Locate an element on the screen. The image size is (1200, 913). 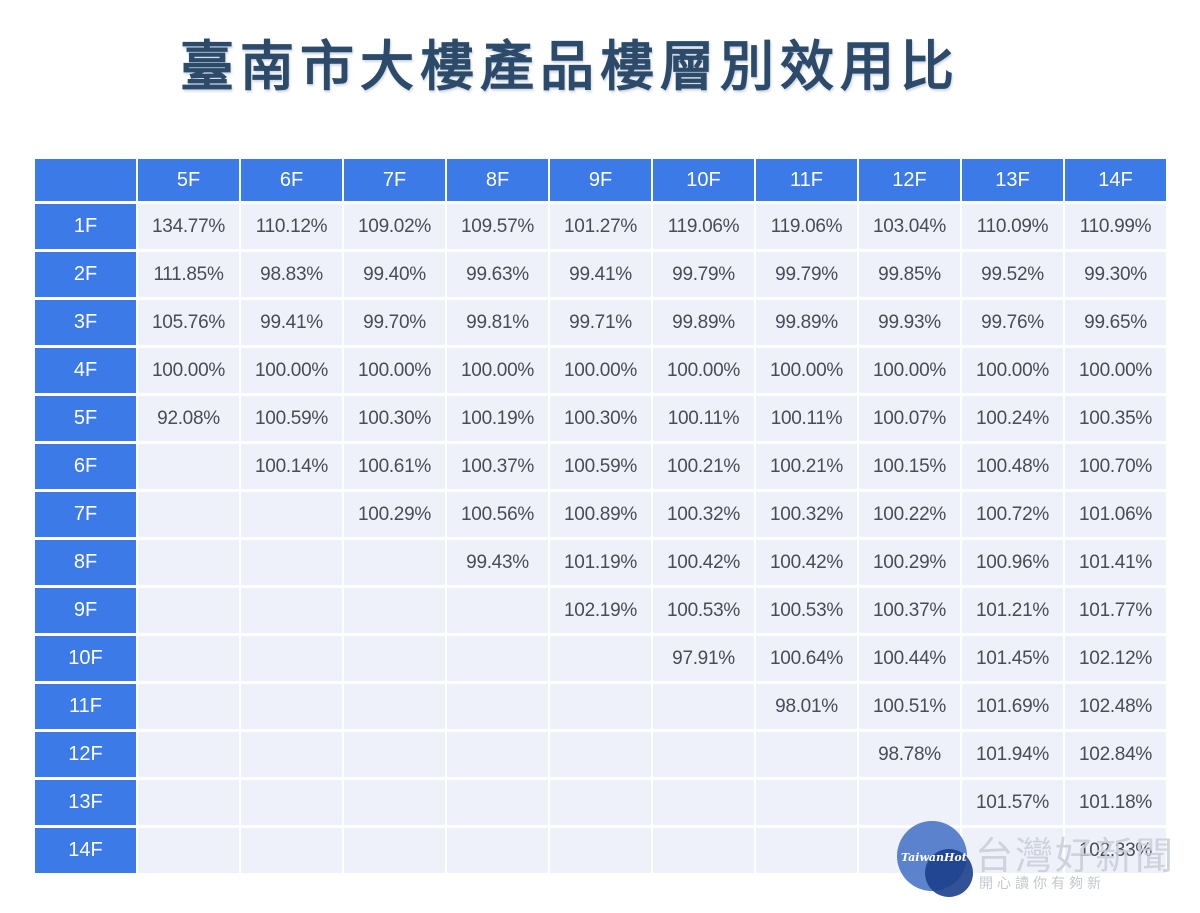
table-cell: 102.48% is located at coordinates (1115, 706).